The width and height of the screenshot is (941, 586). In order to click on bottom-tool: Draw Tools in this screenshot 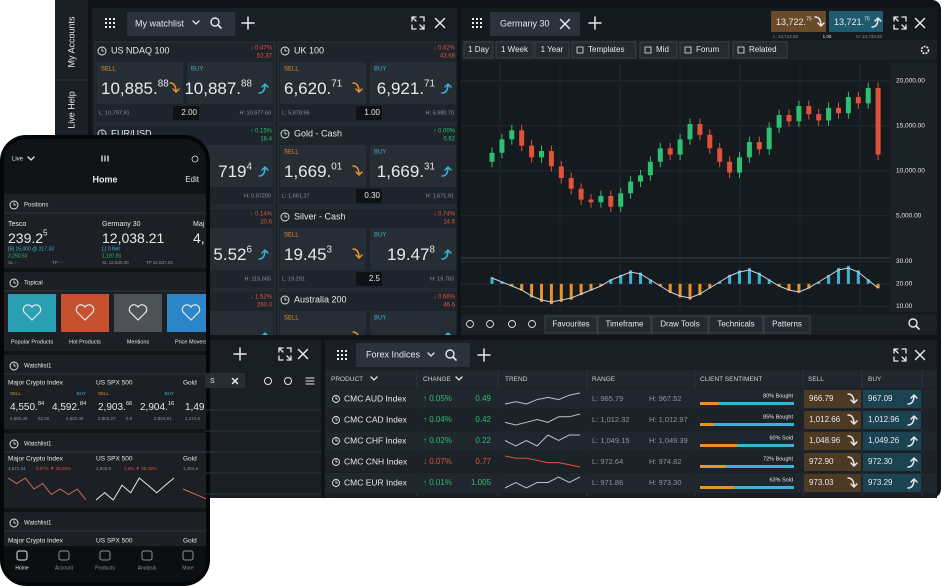, I will do `click(679, 324)`.